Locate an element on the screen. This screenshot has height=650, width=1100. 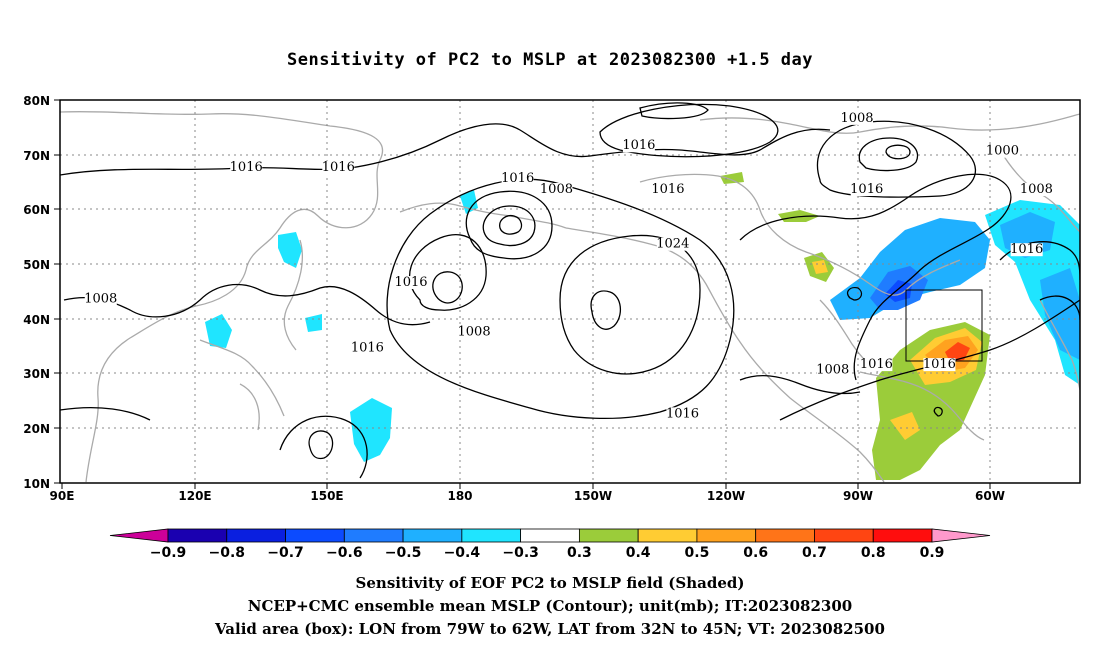
contour-label: 1000 is located at coordinates (1002, 151).